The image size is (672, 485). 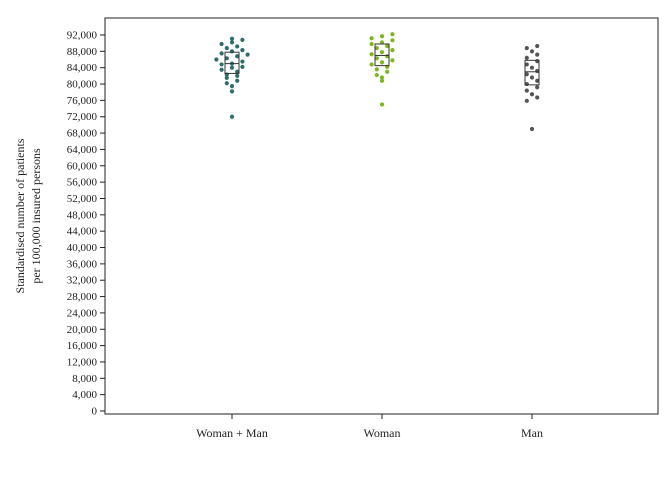 What do you see at coordinates (82, 232) in the screenshot?
I see `y-tick-label: 44,000` at bounding box center [82, 232].